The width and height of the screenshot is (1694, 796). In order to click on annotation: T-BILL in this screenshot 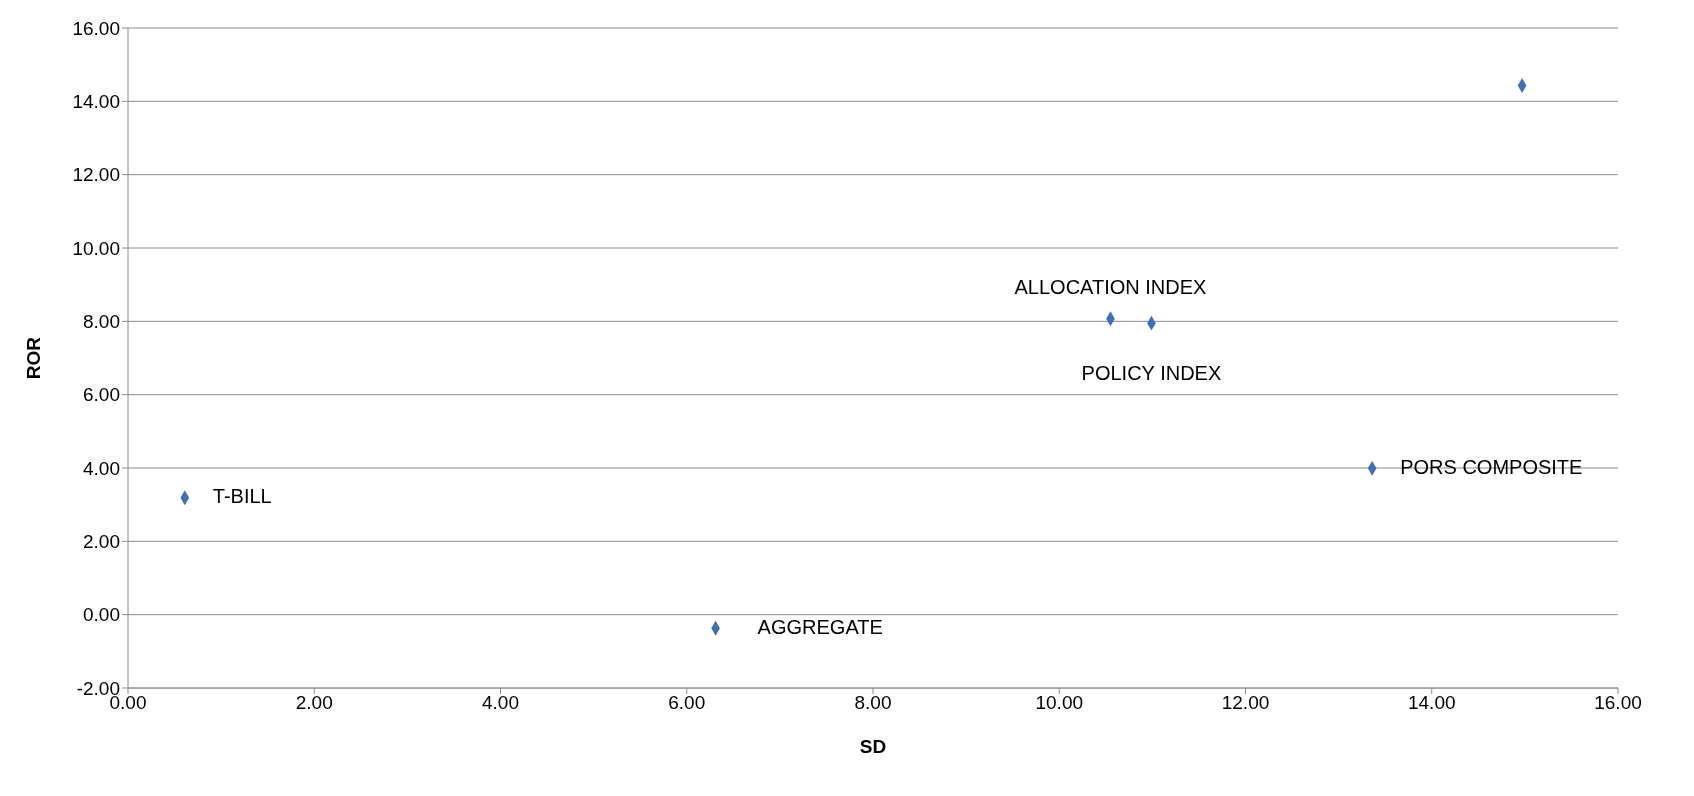, I will do `click(242, 495)`.